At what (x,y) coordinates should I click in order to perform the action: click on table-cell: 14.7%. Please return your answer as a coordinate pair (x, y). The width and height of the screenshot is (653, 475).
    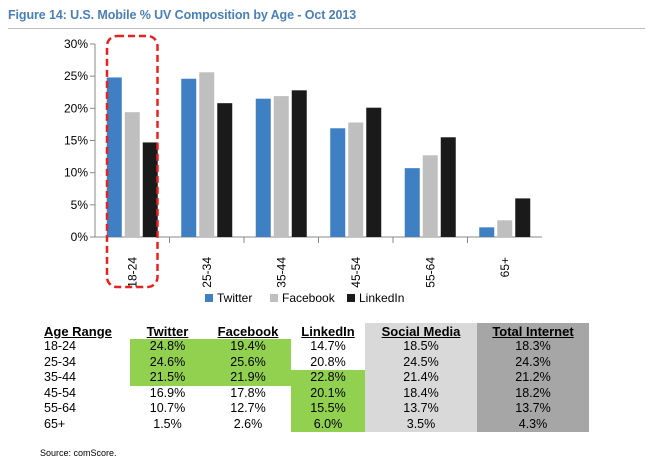
    Looking at the image, I should click on (328, 346).